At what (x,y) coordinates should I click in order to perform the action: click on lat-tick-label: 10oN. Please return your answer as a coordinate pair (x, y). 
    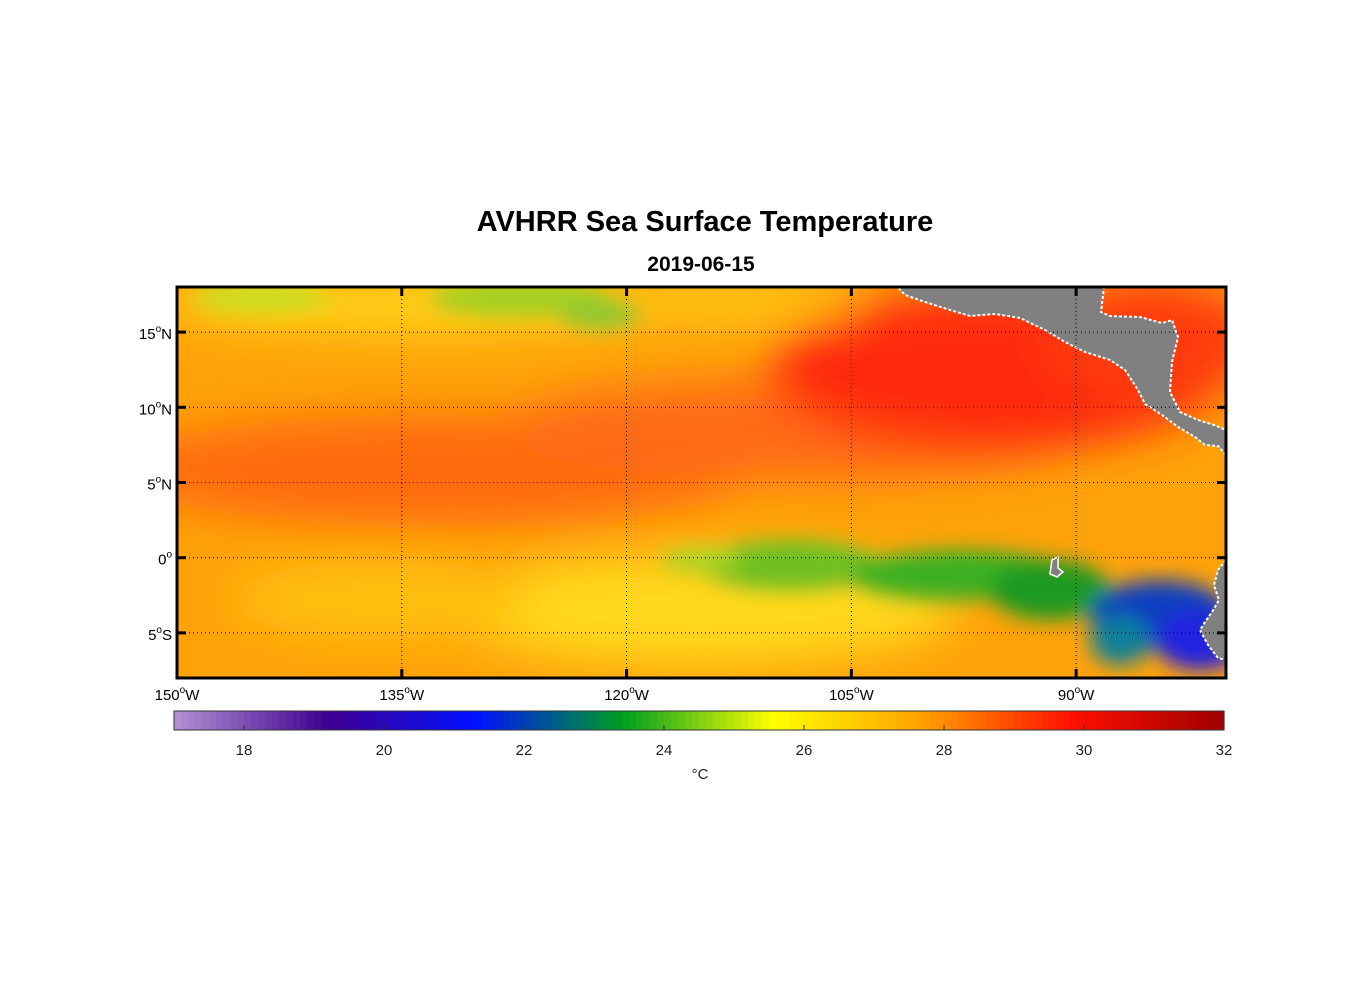
    Looking at the image, I should click on (155, 408).